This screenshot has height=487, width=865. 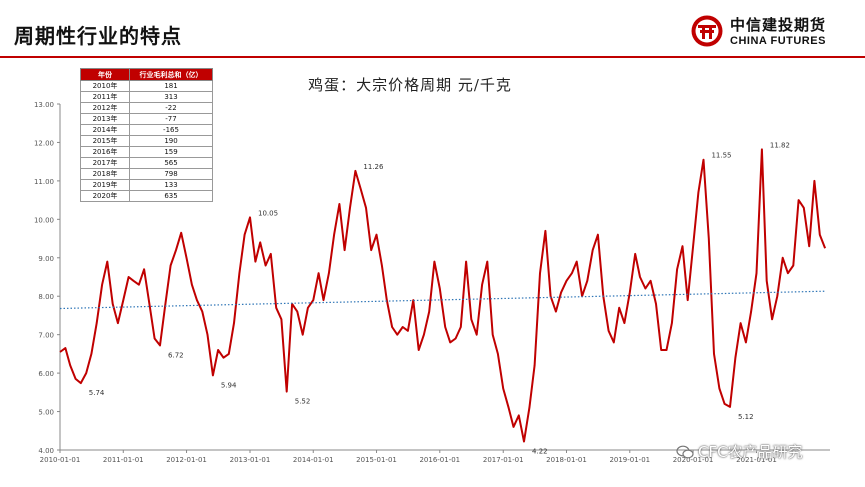 I want to click on table-row: 2012年 -22, so click(x=146, y=108).